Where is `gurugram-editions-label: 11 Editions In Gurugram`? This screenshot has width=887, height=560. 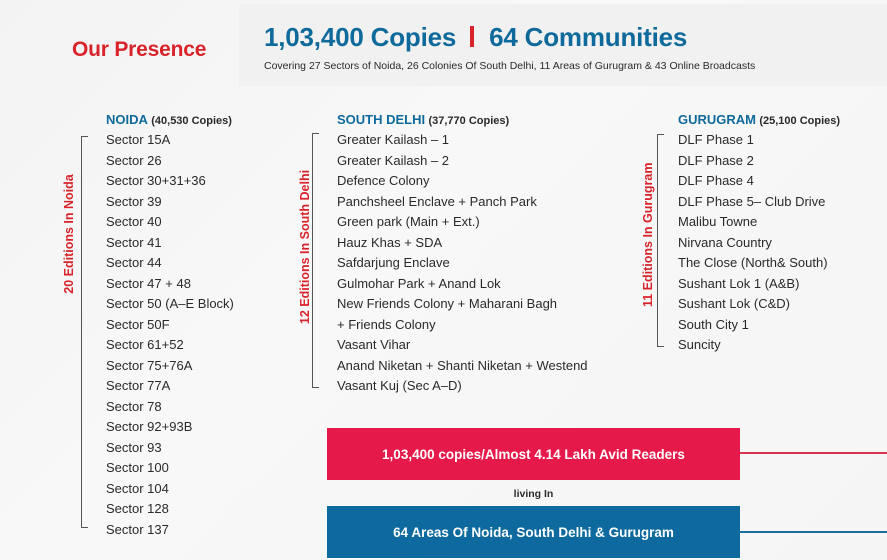 gurugram-editions-label: 11 Editions In Gurugram is located at coordinates (648, 237).